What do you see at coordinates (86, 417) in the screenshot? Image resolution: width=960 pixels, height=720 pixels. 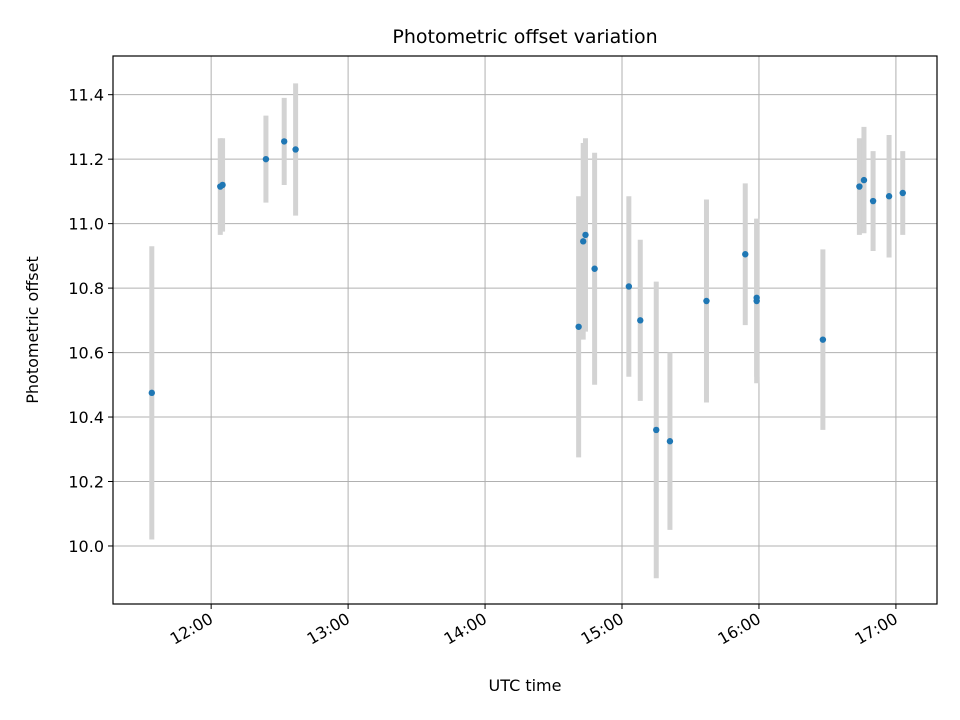 I see `y-tick-label: 10.4` at bounding box center [86, 417].